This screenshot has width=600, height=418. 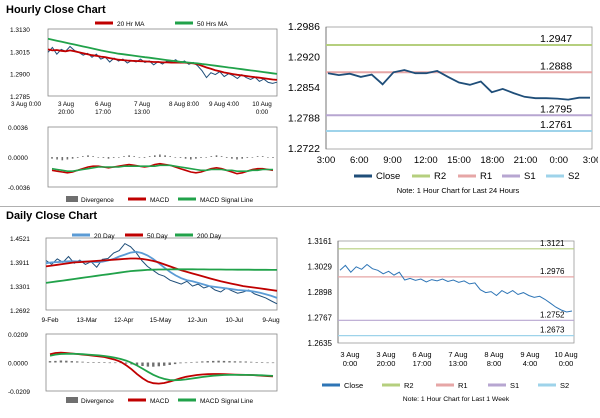 I want to click on legend-label: 20 Hr MA, so click(x=131, y=24).